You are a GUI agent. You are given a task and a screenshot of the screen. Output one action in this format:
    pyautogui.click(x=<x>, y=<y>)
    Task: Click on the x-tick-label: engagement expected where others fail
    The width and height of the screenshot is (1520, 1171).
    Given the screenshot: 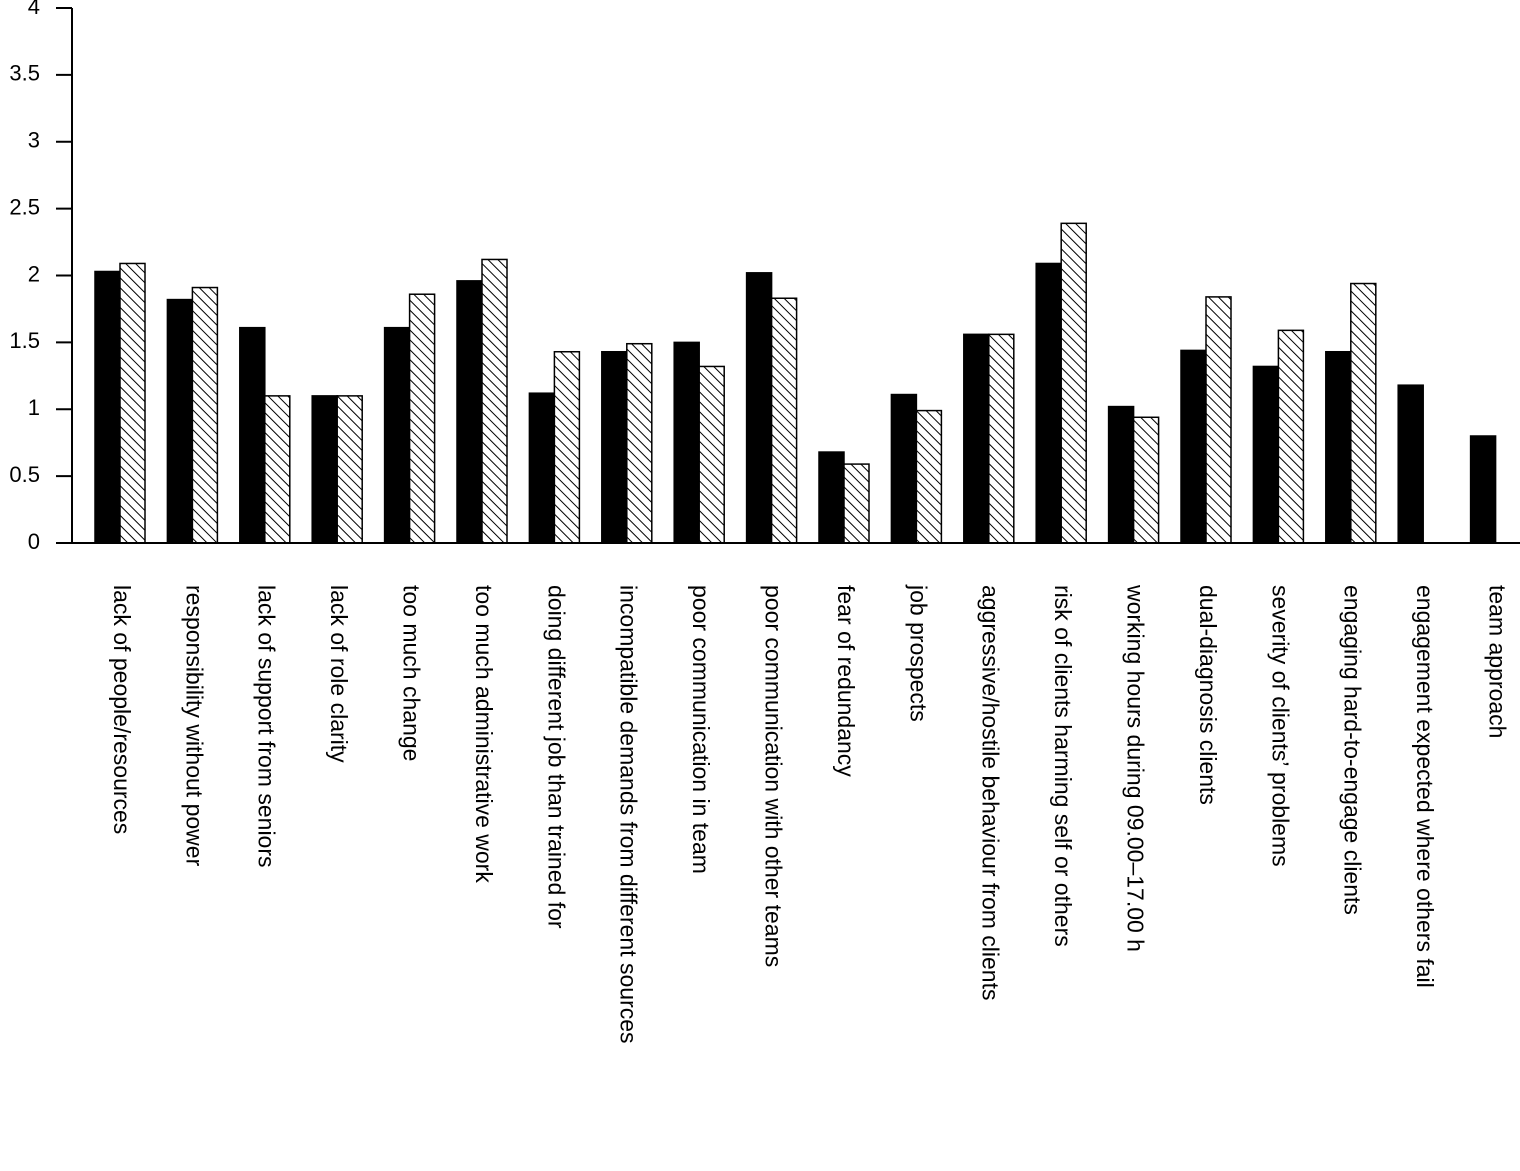 What is the action you would take?
    pyautogui.click(x=1425, y=786)
    